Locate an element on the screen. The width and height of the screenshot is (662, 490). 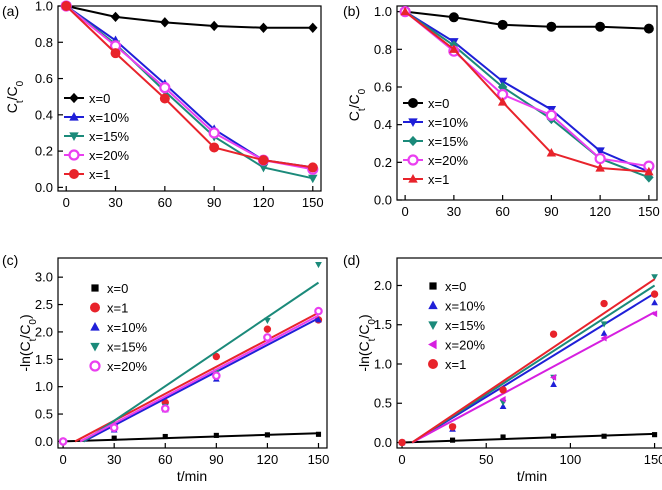
x-axis-label-c: t/min is located at coordinates (192, 476).